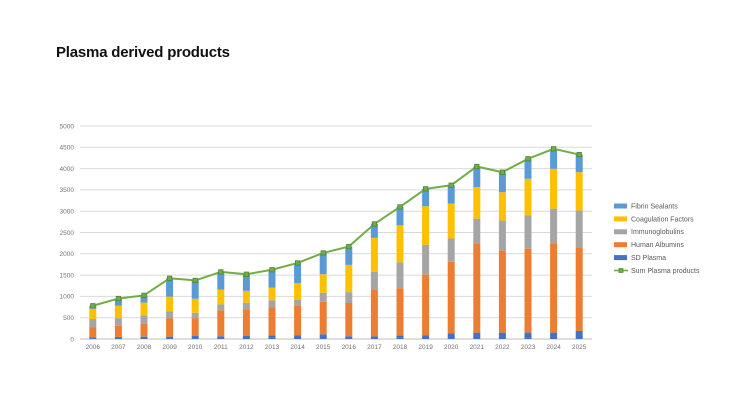 The width and height of the screenshot is (730, 410). Describe the element at coordinates (579, 347) in the screenshot. I see `x-axis-tick-label: 2025` at that location.